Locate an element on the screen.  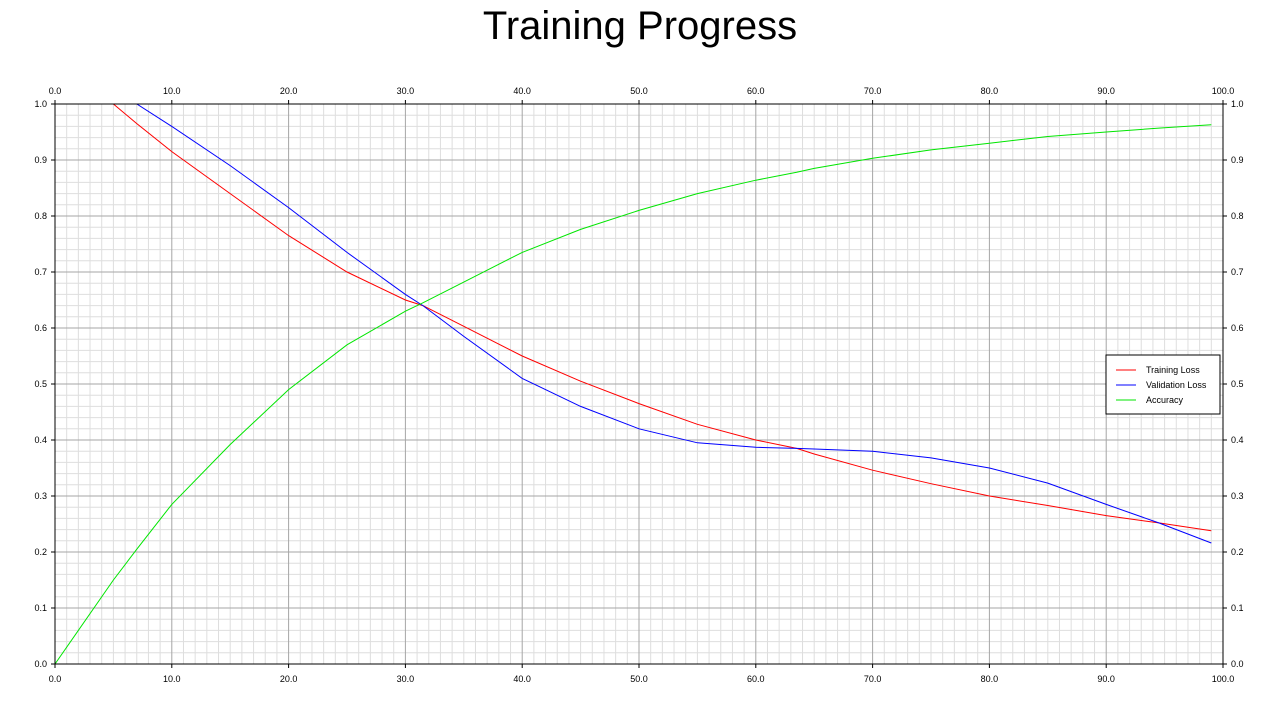
y-tick-label-right: 1.0 is located at coordinates (1237, 104).